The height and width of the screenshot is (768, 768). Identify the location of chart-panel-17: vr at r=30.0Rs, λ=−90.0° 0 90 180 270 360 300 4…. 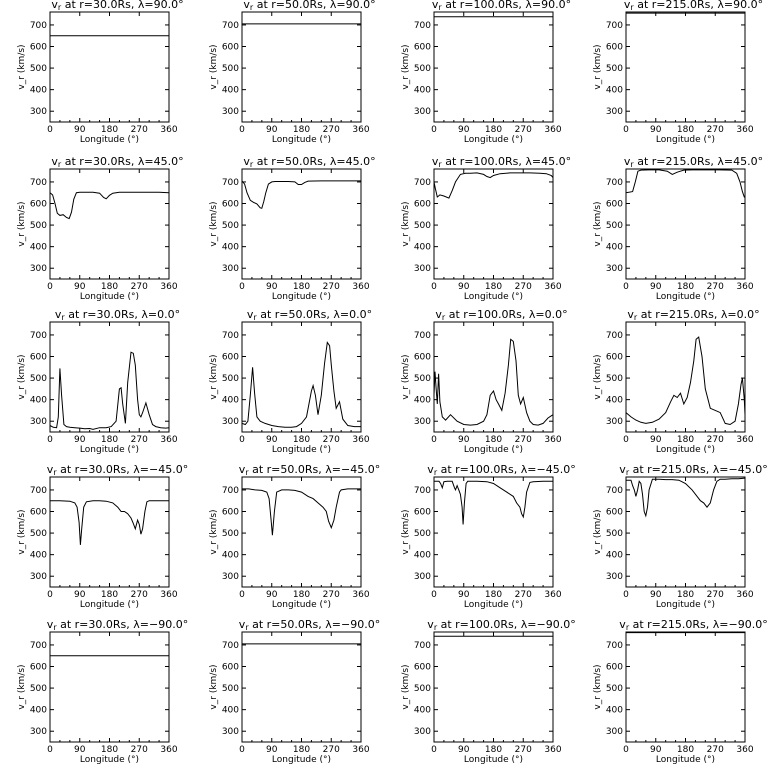
(102, 691).